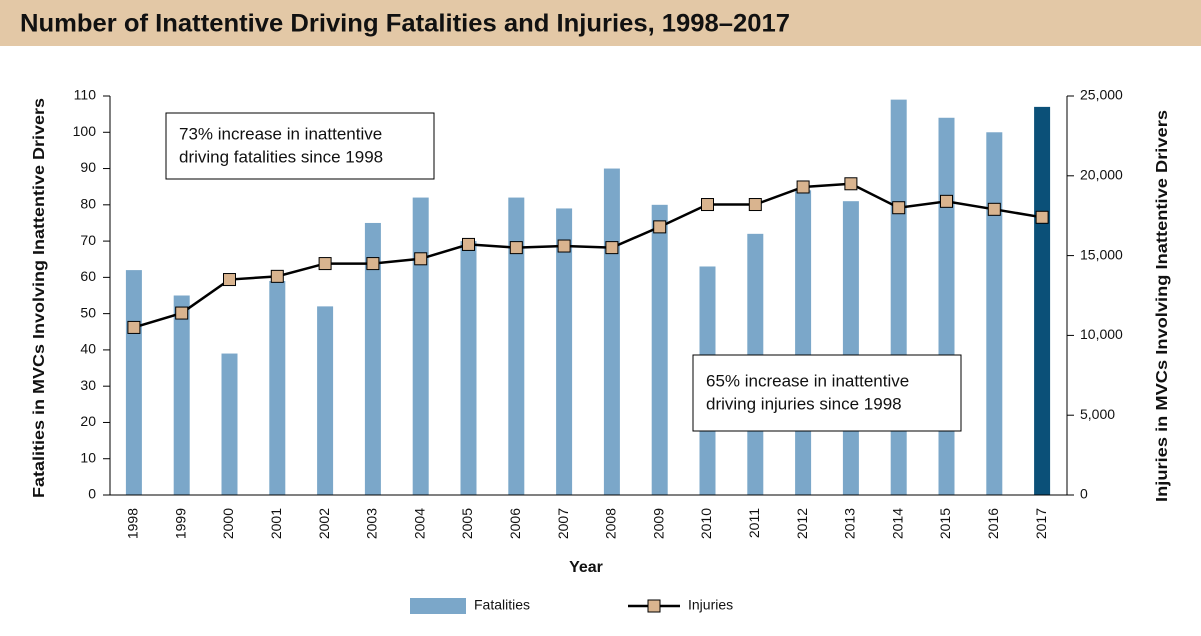 The image size is (1201, 636). I want to click on annotation: 73% increase in inattentive, so click(280, 133).